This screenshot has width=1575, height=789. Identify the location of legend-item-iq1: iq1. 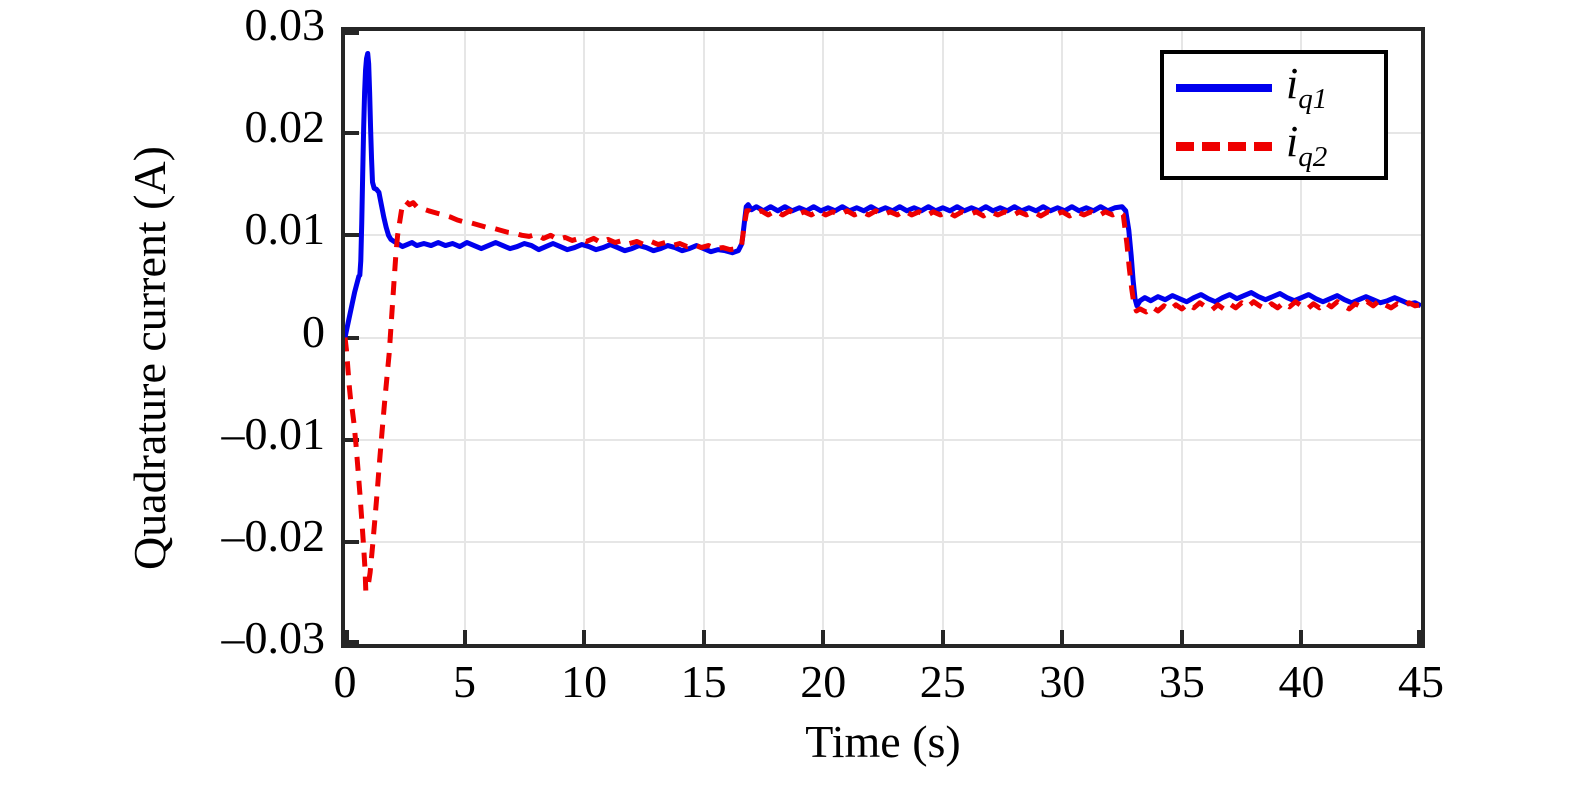
(1274, 88).